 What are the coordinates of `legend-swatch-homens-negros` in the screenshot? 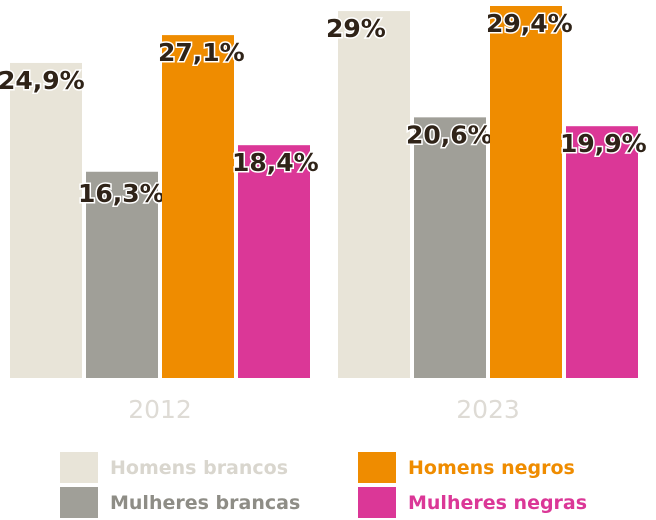 It's located at (377, 467).